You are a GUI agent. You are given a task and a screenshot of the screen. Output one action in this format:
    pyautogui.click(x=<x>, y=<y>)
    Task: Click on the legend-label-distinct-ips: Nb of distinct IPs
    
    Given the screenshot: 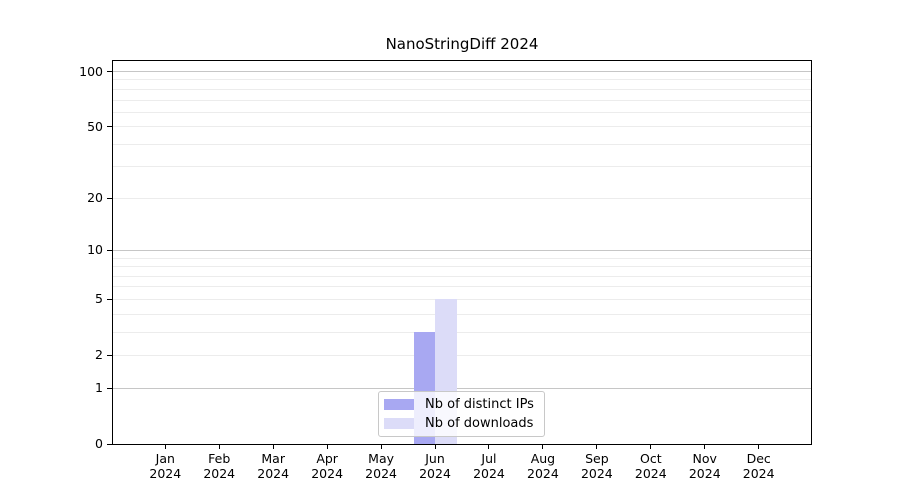 What is the action you would take?
    pyautogui.click(x=479, y=404)
    